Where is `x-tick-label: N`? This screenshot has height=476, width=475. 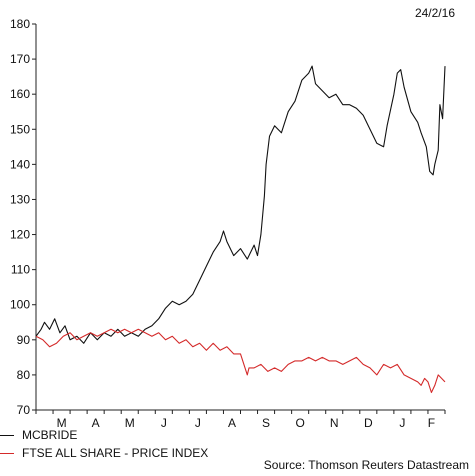
x-tick-label: N is located at coordinates (334, 423).